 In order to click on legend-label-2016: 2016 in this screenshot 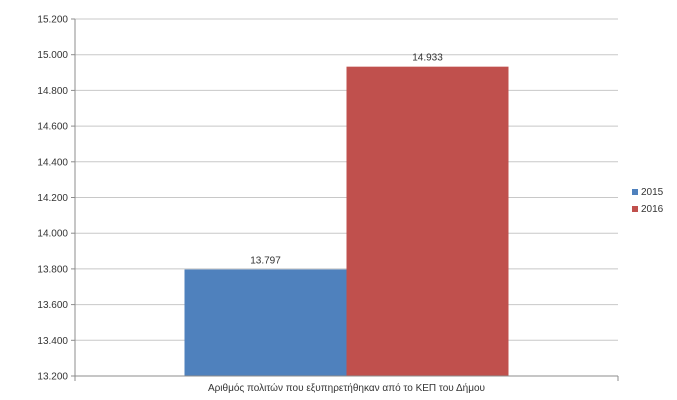, I will do `click(652, 209)`.